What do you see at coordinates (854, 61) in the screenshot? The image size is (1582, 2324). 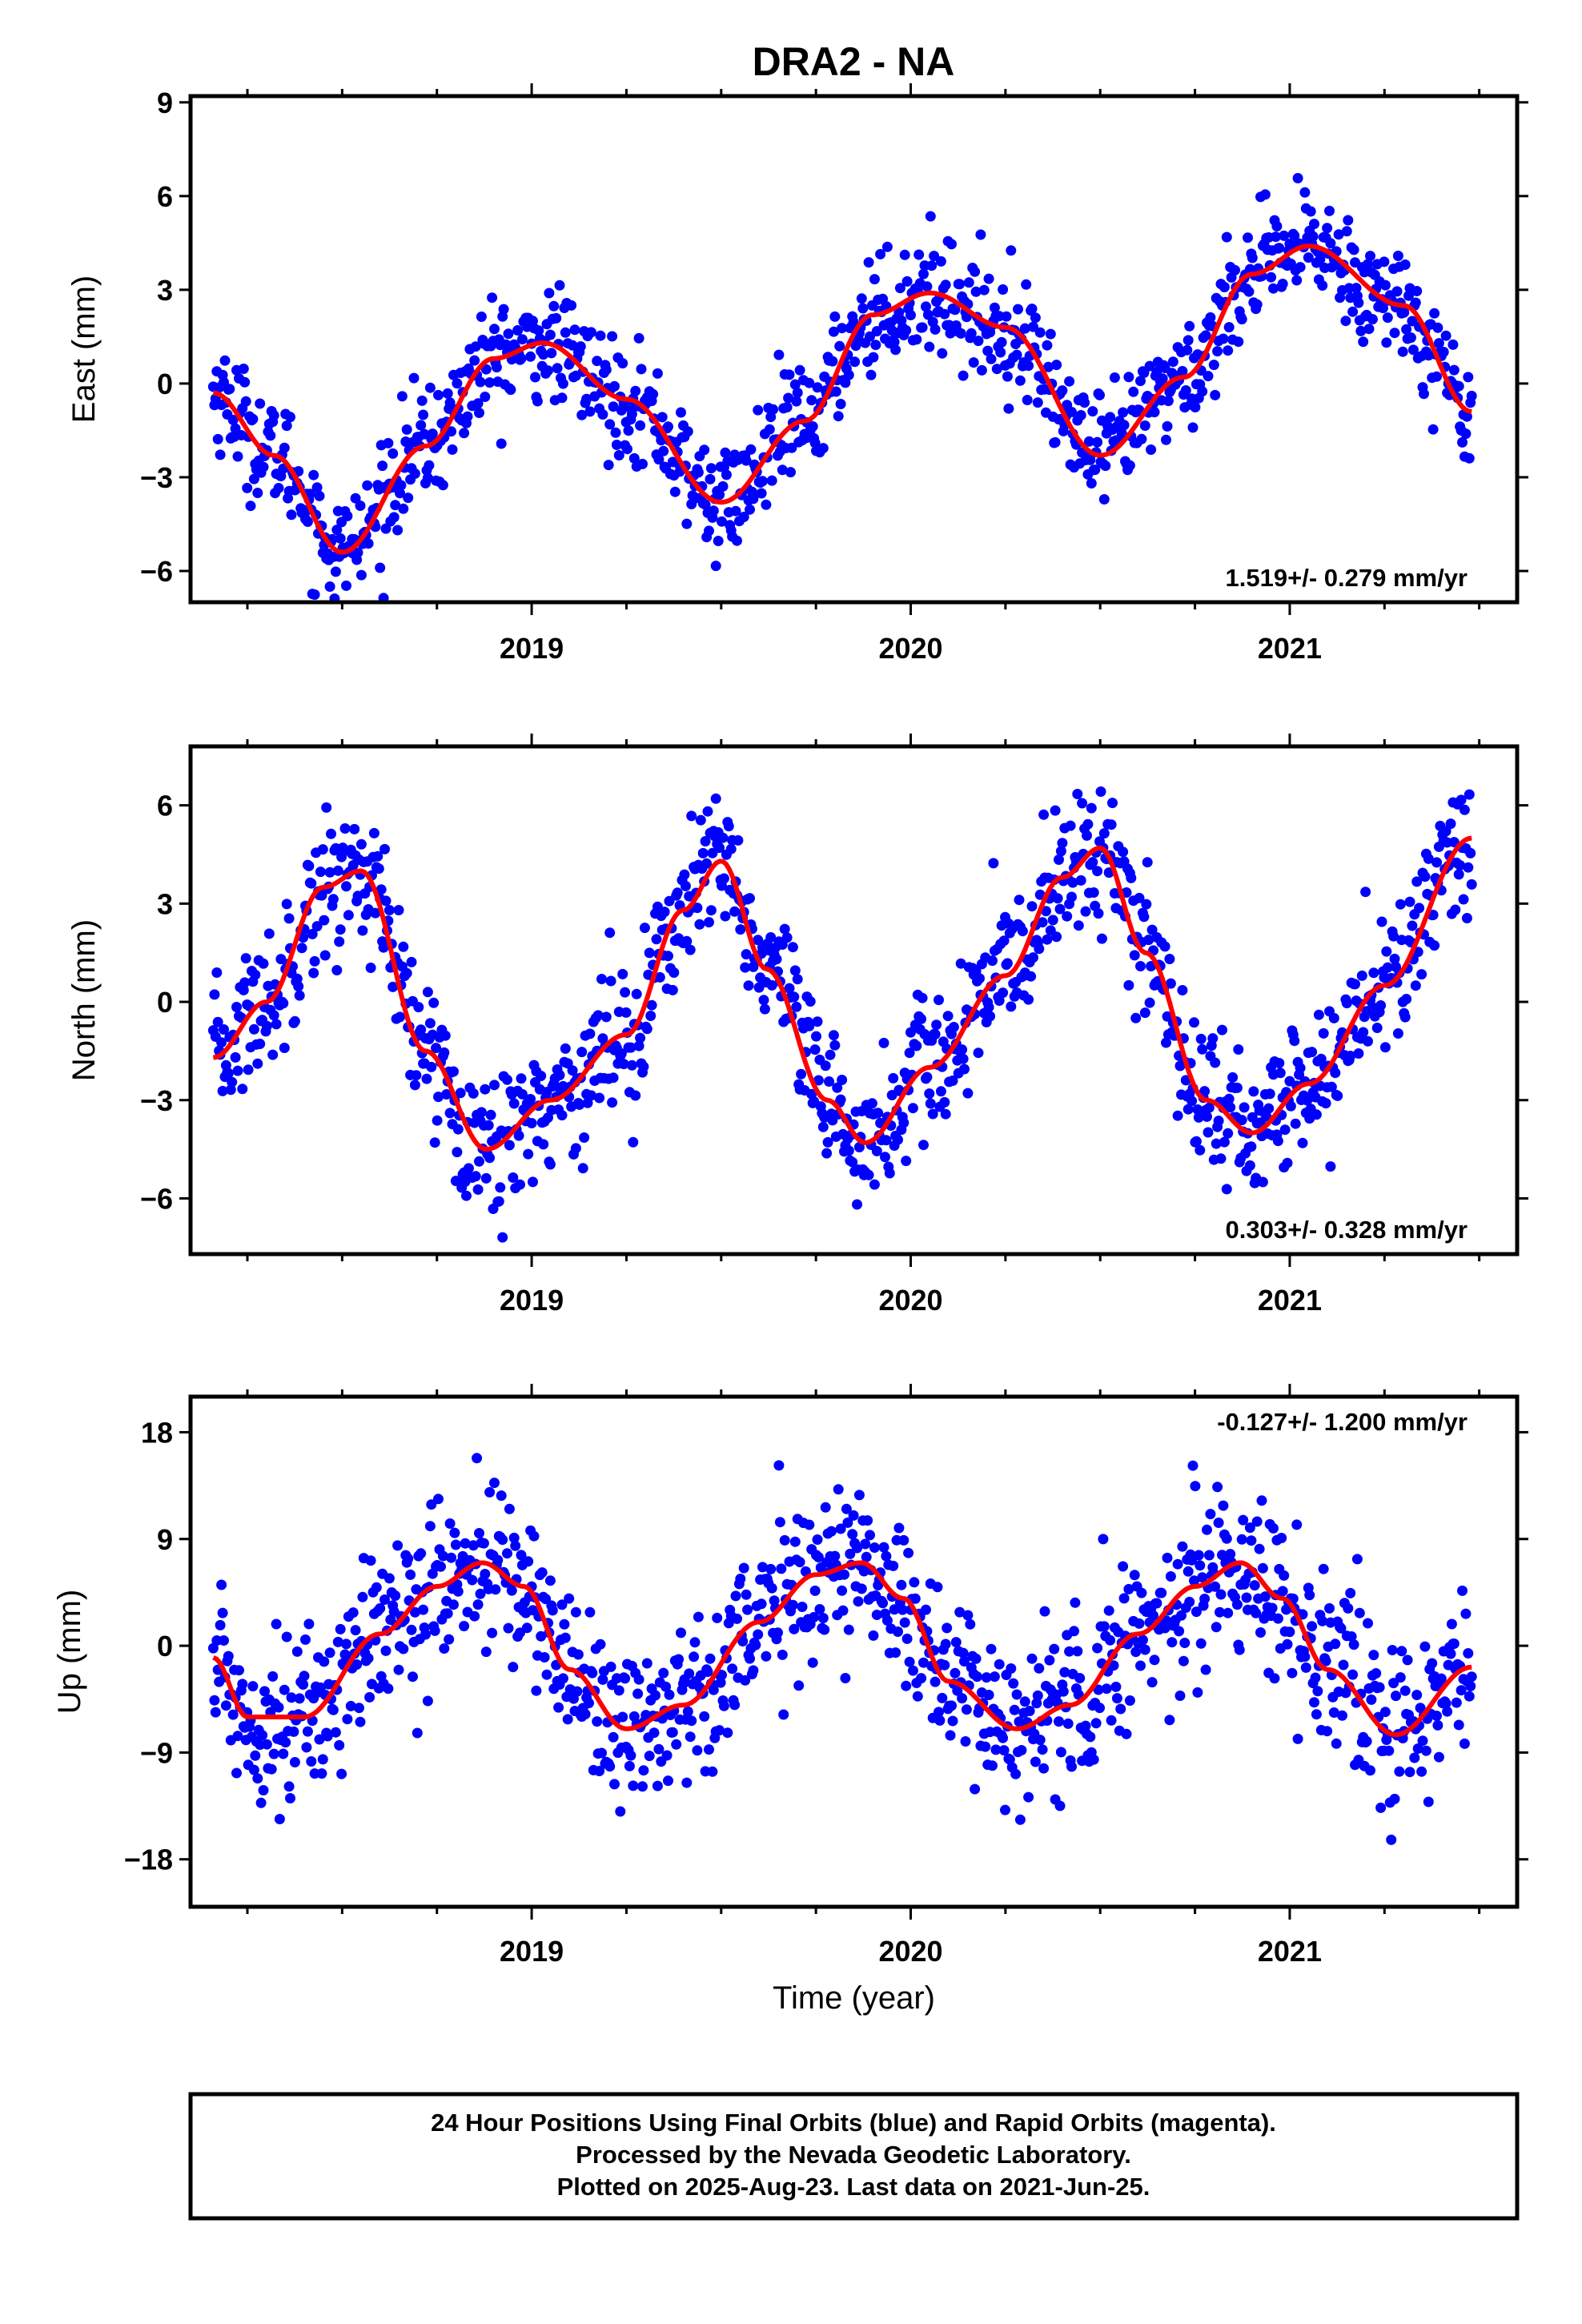 I see `figure-title: DRA2 - NA` at bounding box center [854, 61].